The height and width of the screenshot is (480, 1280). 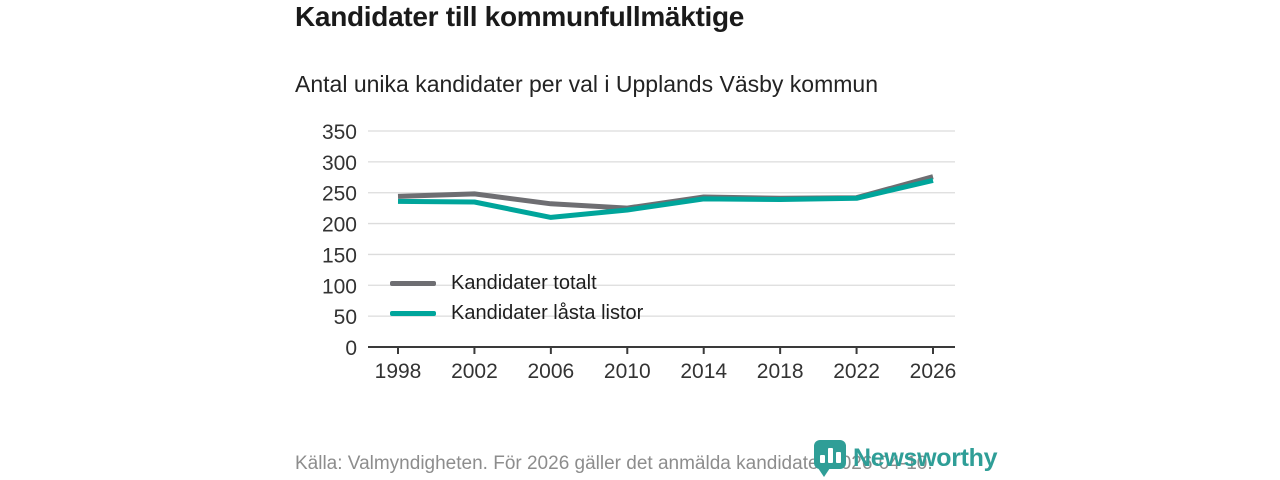 What do you see at coordinates (547, 312) in the screenshot?
I see `legend-label-locked-lists: Kandidater låsta listor` at bounding box center [547, 312].